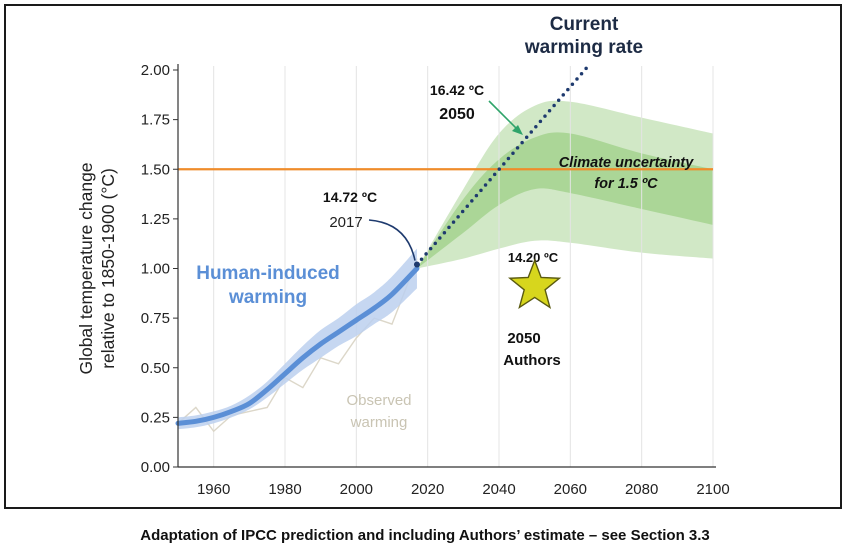 Image resolution: width=850 pixels, height=558 pixels. I want to click on human-induced-line, so click(297, 346).